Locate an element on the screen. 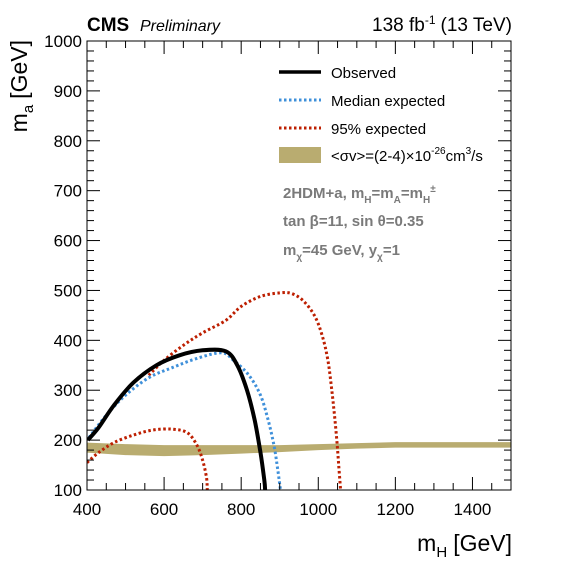 This screenshot has width=580, height=565. y-tick-label: 600 is located at coordinates (68, 241).